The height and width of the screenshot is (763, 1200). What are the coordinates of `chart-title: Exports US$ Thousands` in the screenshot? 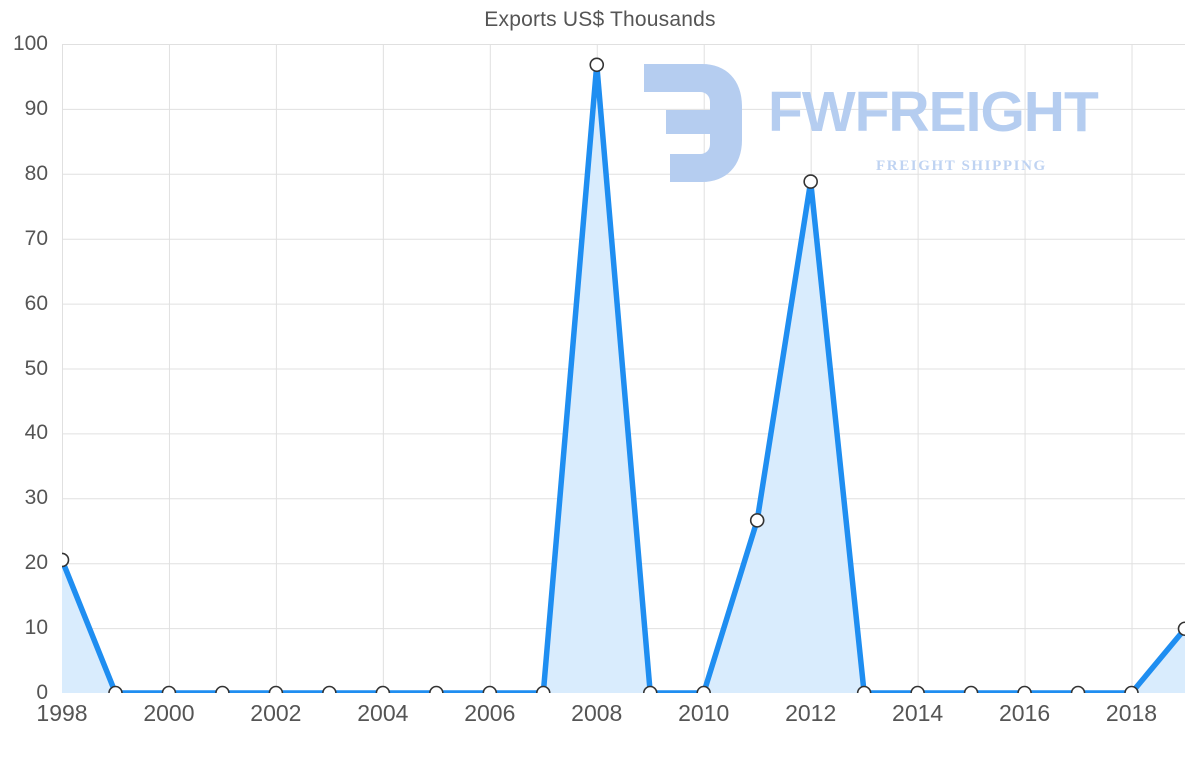 It's located at (600, 19).